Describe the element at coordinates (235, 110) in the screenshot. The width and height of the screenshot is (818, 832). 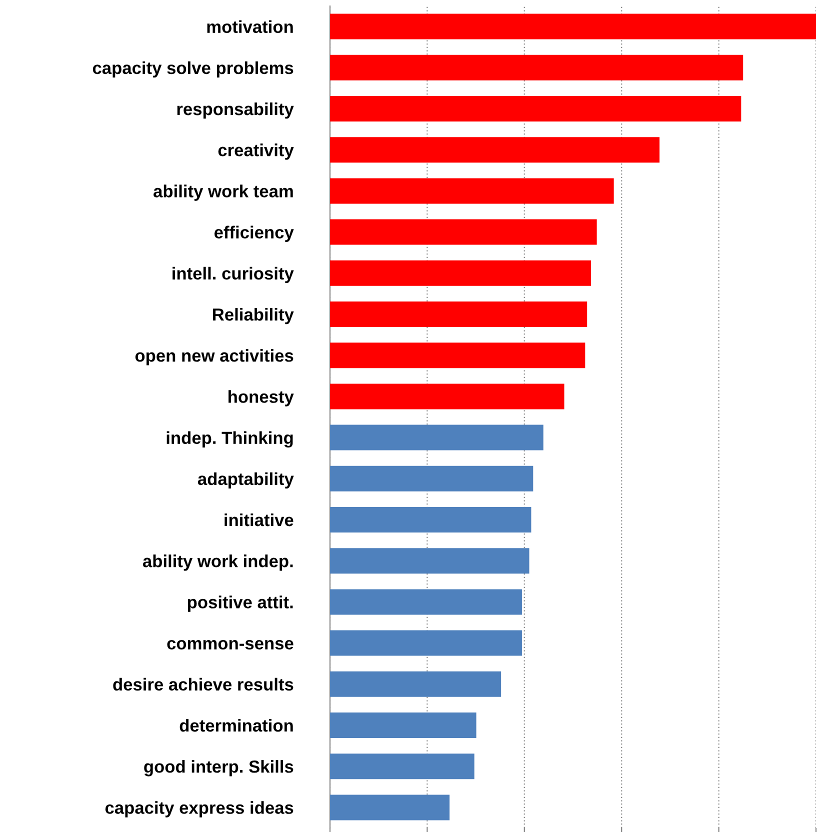
I see `y-tick-label: responsability` at that location.